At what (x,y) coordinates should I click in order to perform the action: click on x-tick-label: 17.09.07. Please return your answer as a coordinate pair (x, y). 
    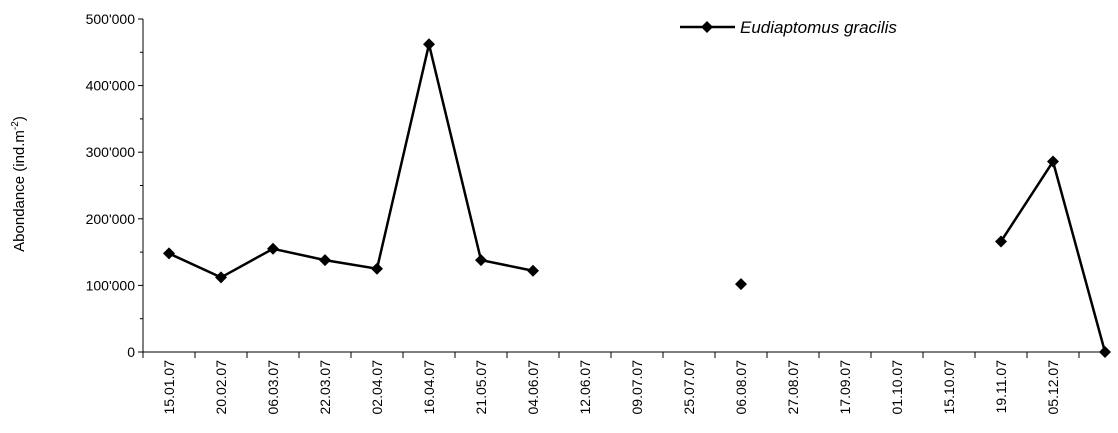
    Looking at the image, I should click on (845, 387).